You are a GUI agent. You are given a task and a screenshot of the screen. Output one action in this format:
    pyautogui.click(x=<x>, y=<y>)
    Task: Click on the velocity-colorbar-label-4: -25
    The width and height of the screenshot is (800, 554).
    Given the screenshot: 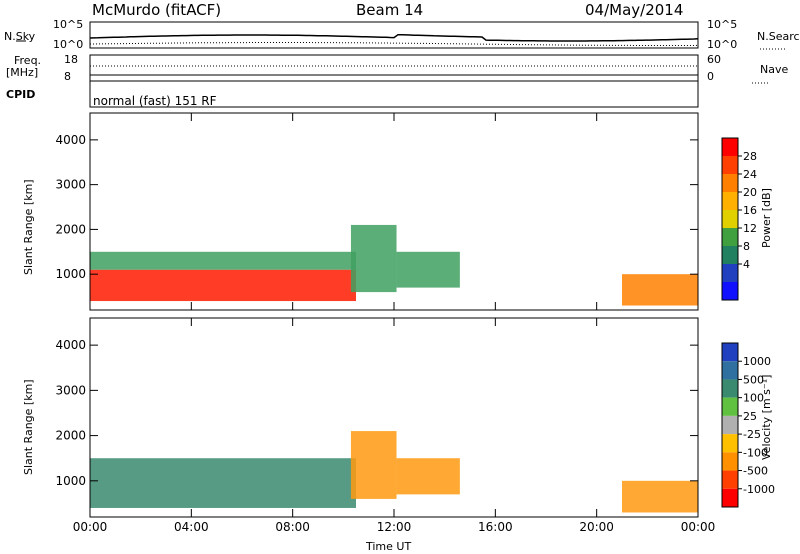 What is the action you would take?
    pyautogui.click(x=752, y=434)
    